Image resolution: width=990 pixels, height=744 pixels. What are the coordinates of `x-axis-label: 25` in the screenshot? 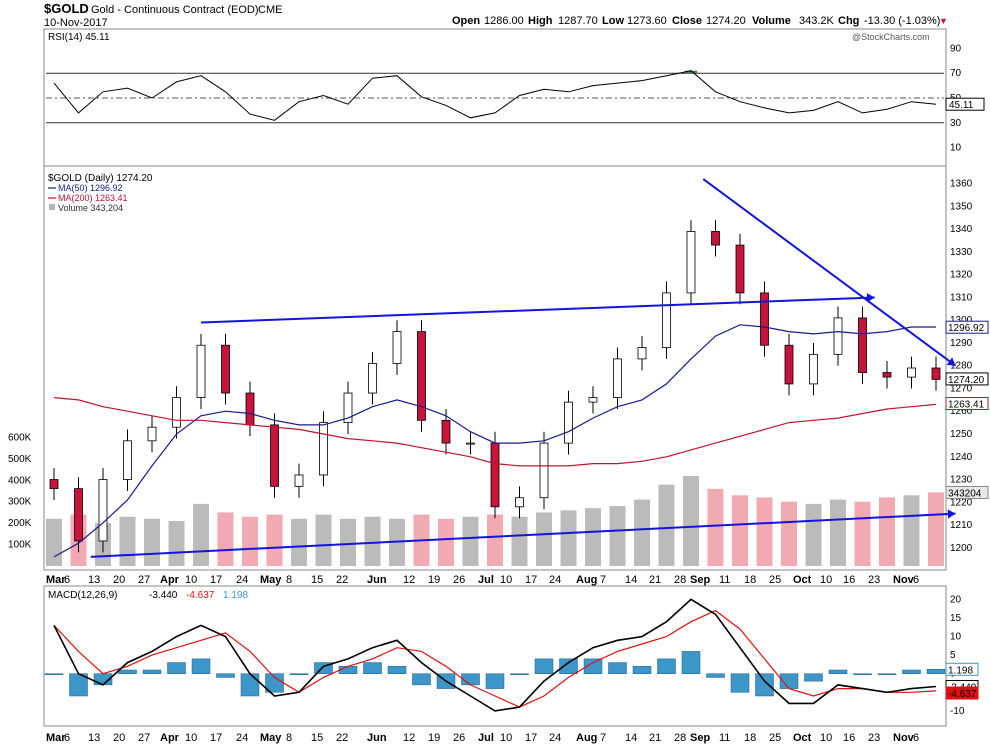 It's located at (775, 580).